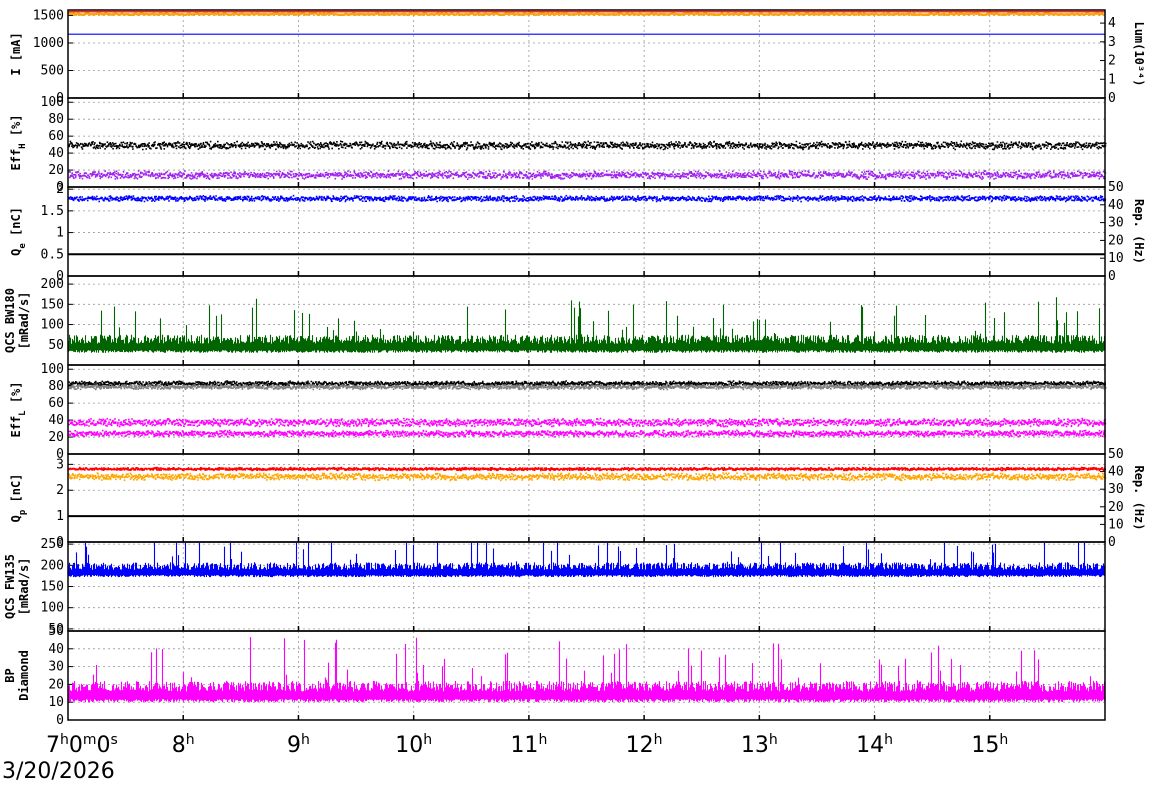  I want to click on y-tick-label: 3, so click(60, 464).